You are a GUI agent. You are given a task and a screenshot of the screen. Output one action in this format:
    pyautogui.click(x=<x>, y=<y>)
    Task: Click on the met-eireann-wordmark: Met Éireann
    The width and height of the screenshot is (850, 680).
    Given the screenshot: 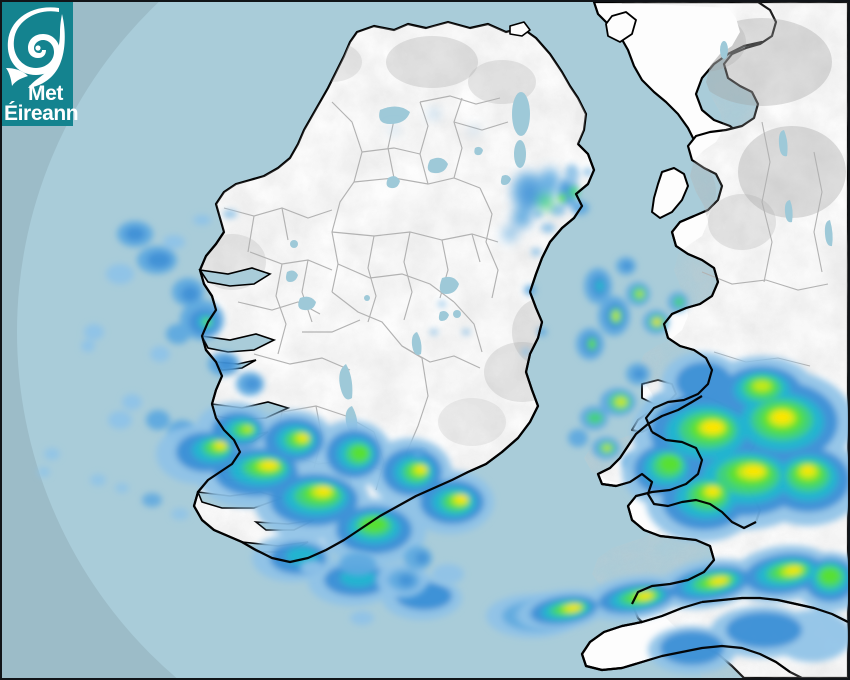 What is the action you would take?
    pyautogui.click(x=47, y=104)
    